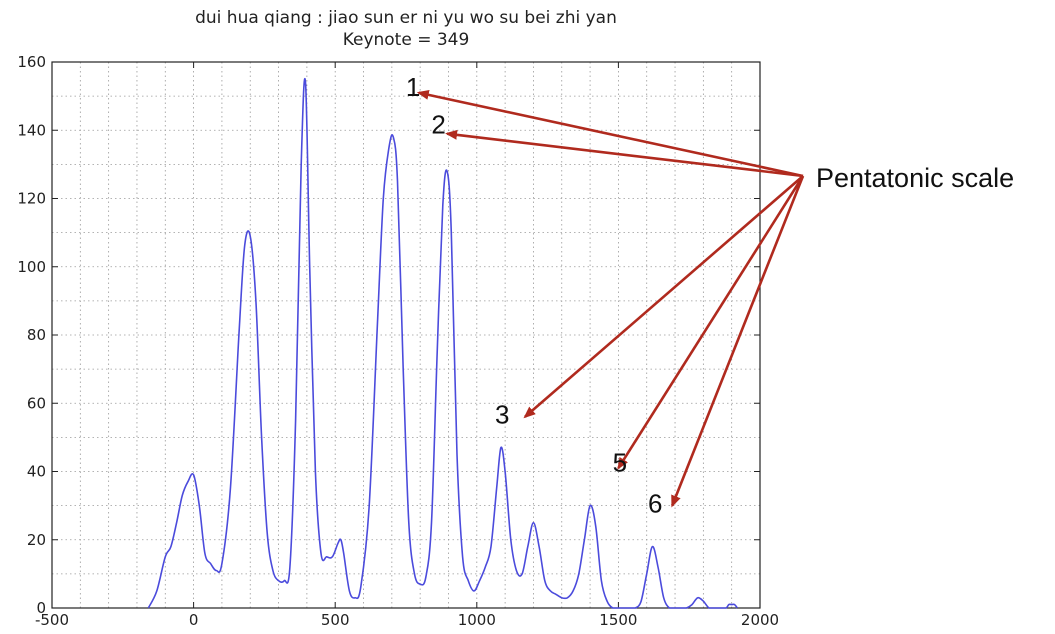 Image resolution: width=1055 pixels, height=634 pixels. I want to click on y-tick-label: 20, so click(36, 540).